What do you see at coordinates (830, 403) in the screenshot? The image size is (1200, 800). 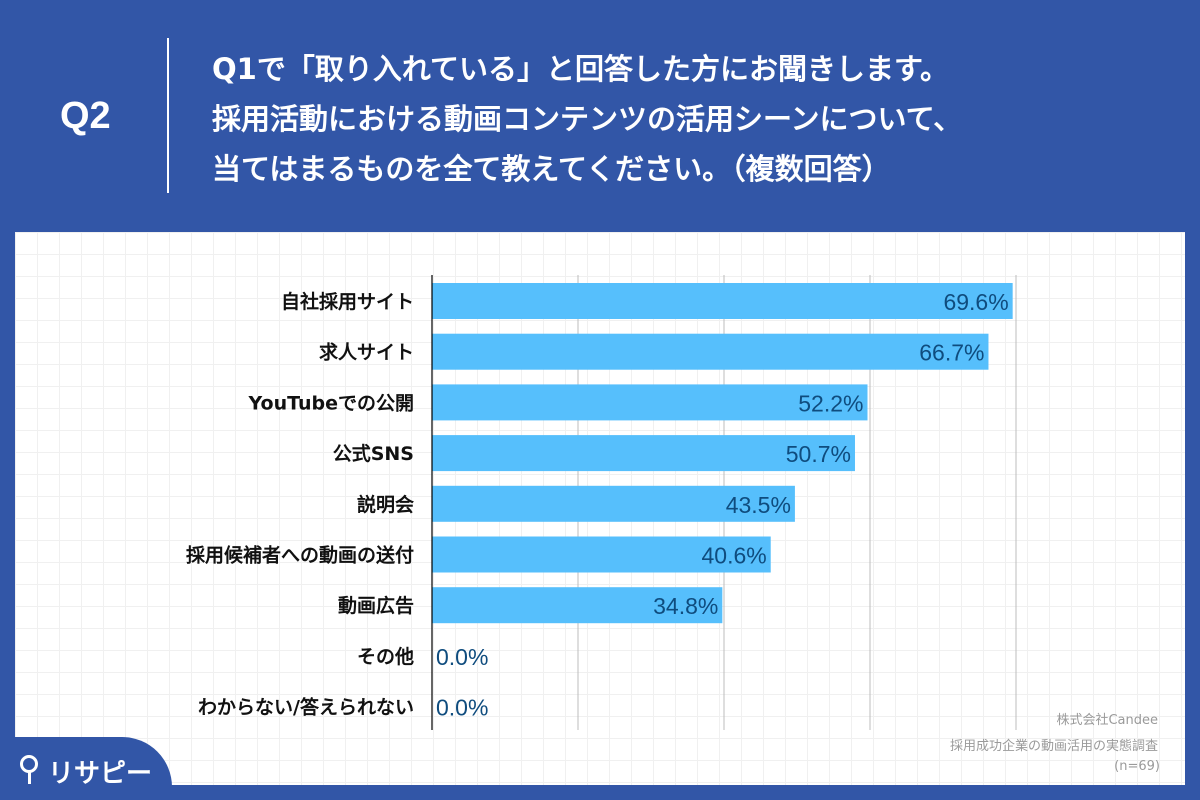 I see `data-label: 52.2%` at bounding box center [830, 403].